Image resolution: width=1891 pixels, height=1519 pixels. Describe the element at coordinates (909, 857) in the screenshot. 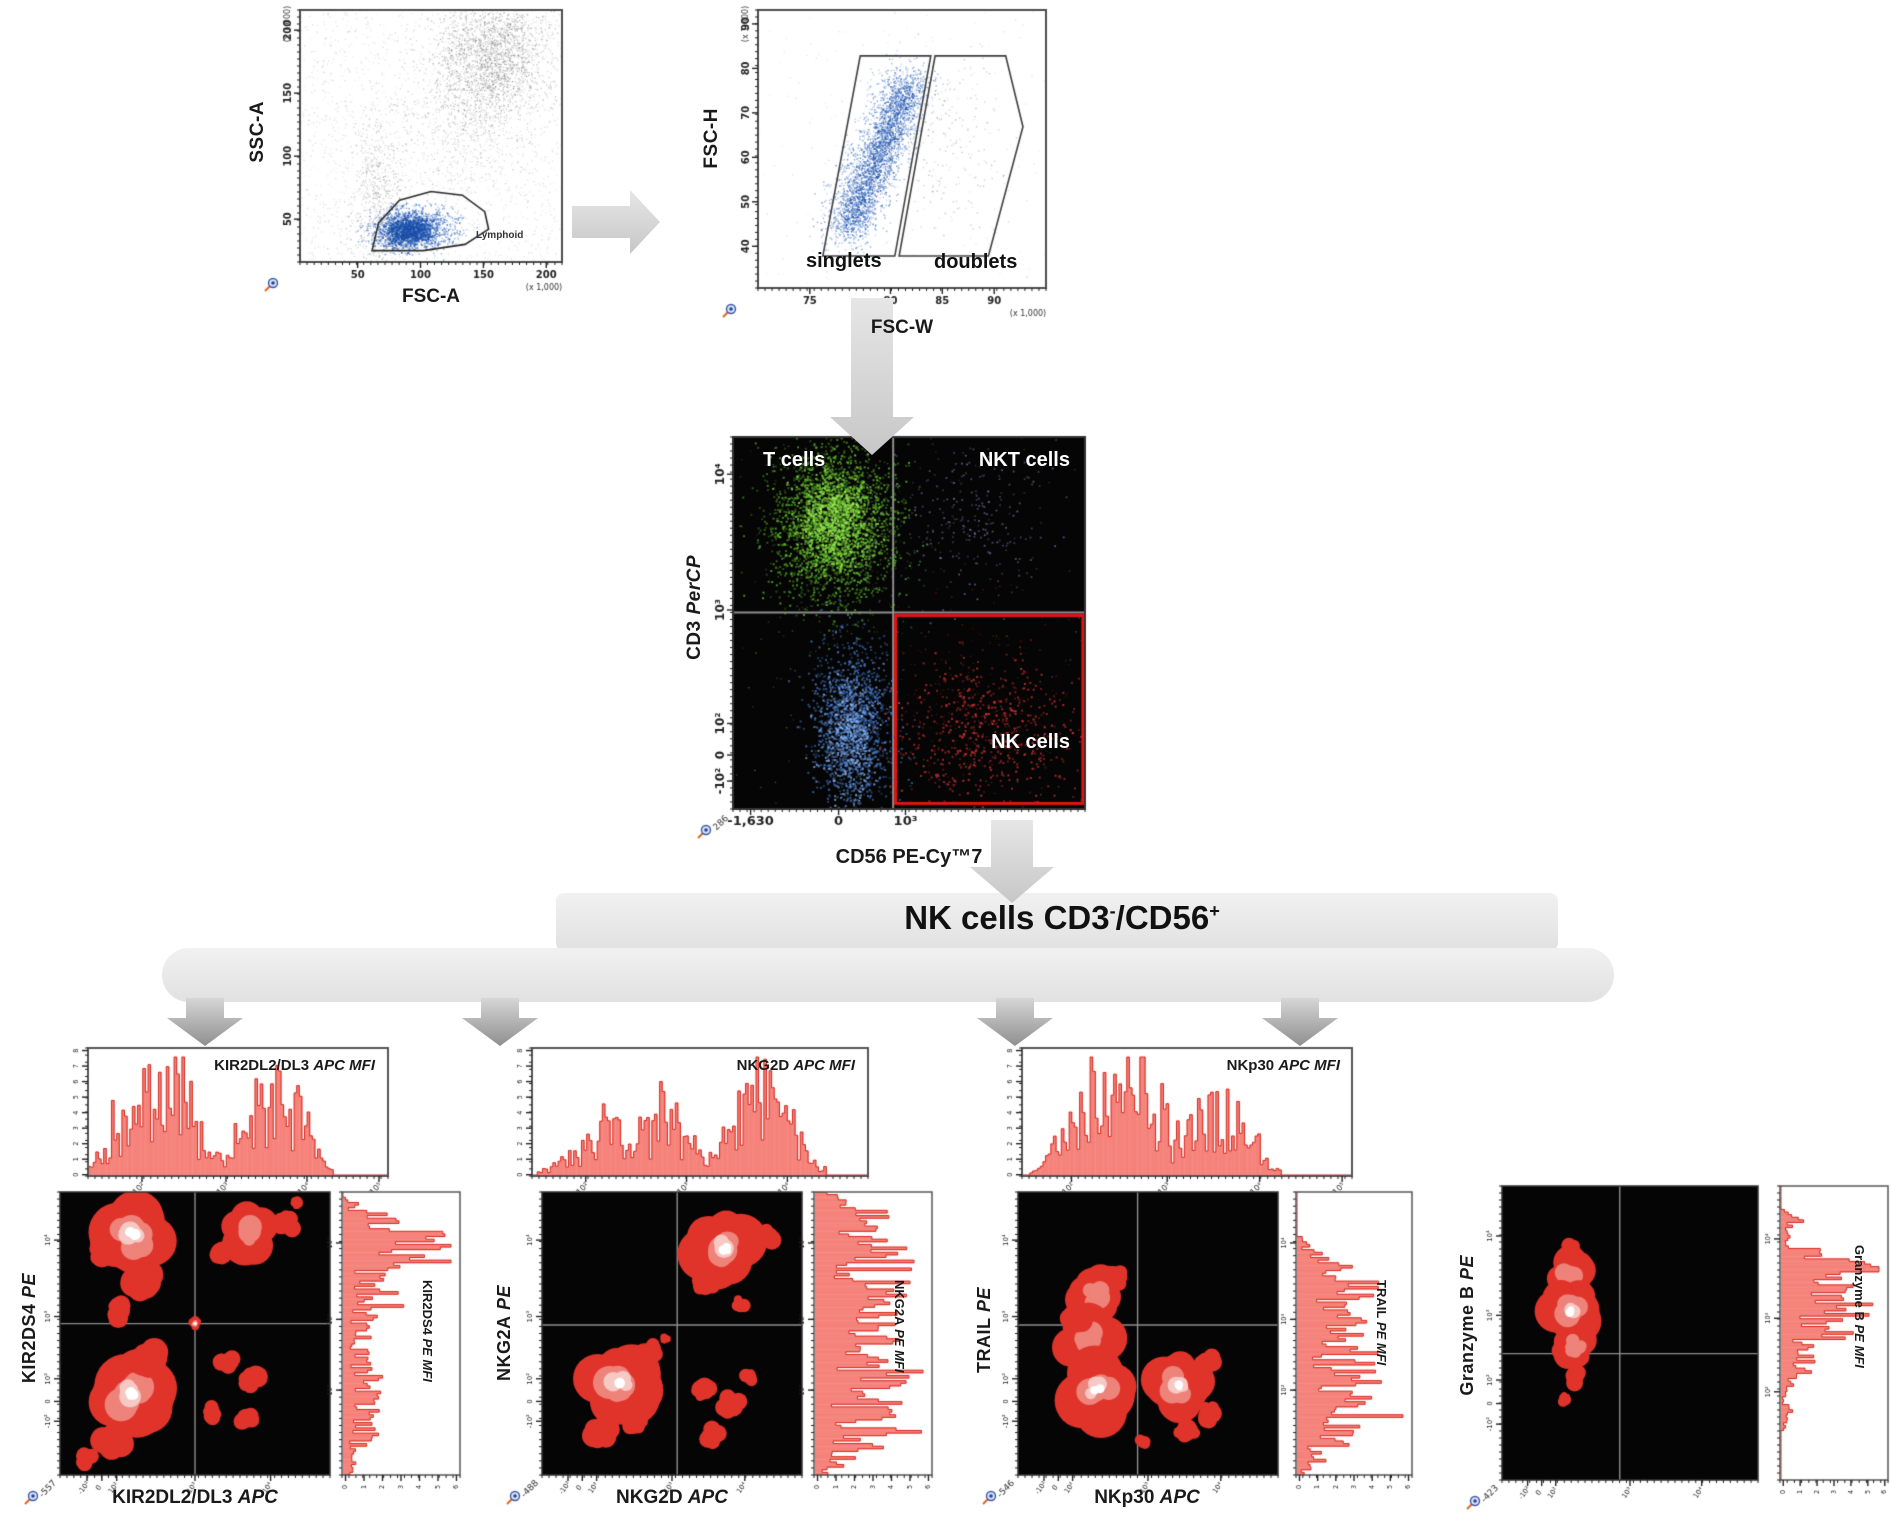

I see `panelC-x-axis-label: CD56 PE-Cy™7` at that location.